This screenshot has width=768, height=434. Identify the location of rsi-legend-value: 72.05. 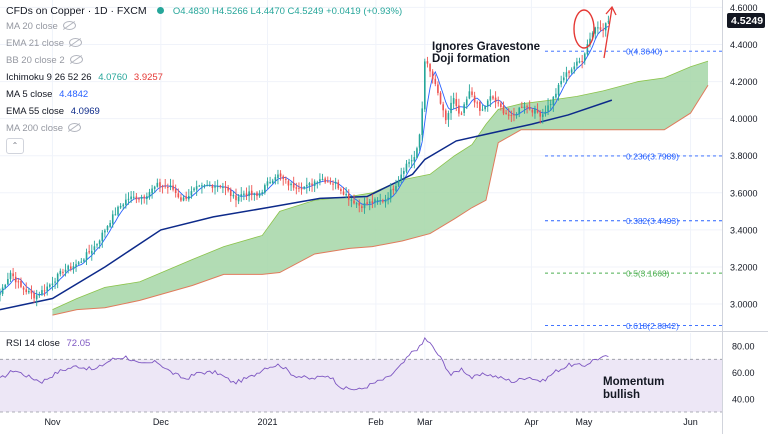
(78, 343).